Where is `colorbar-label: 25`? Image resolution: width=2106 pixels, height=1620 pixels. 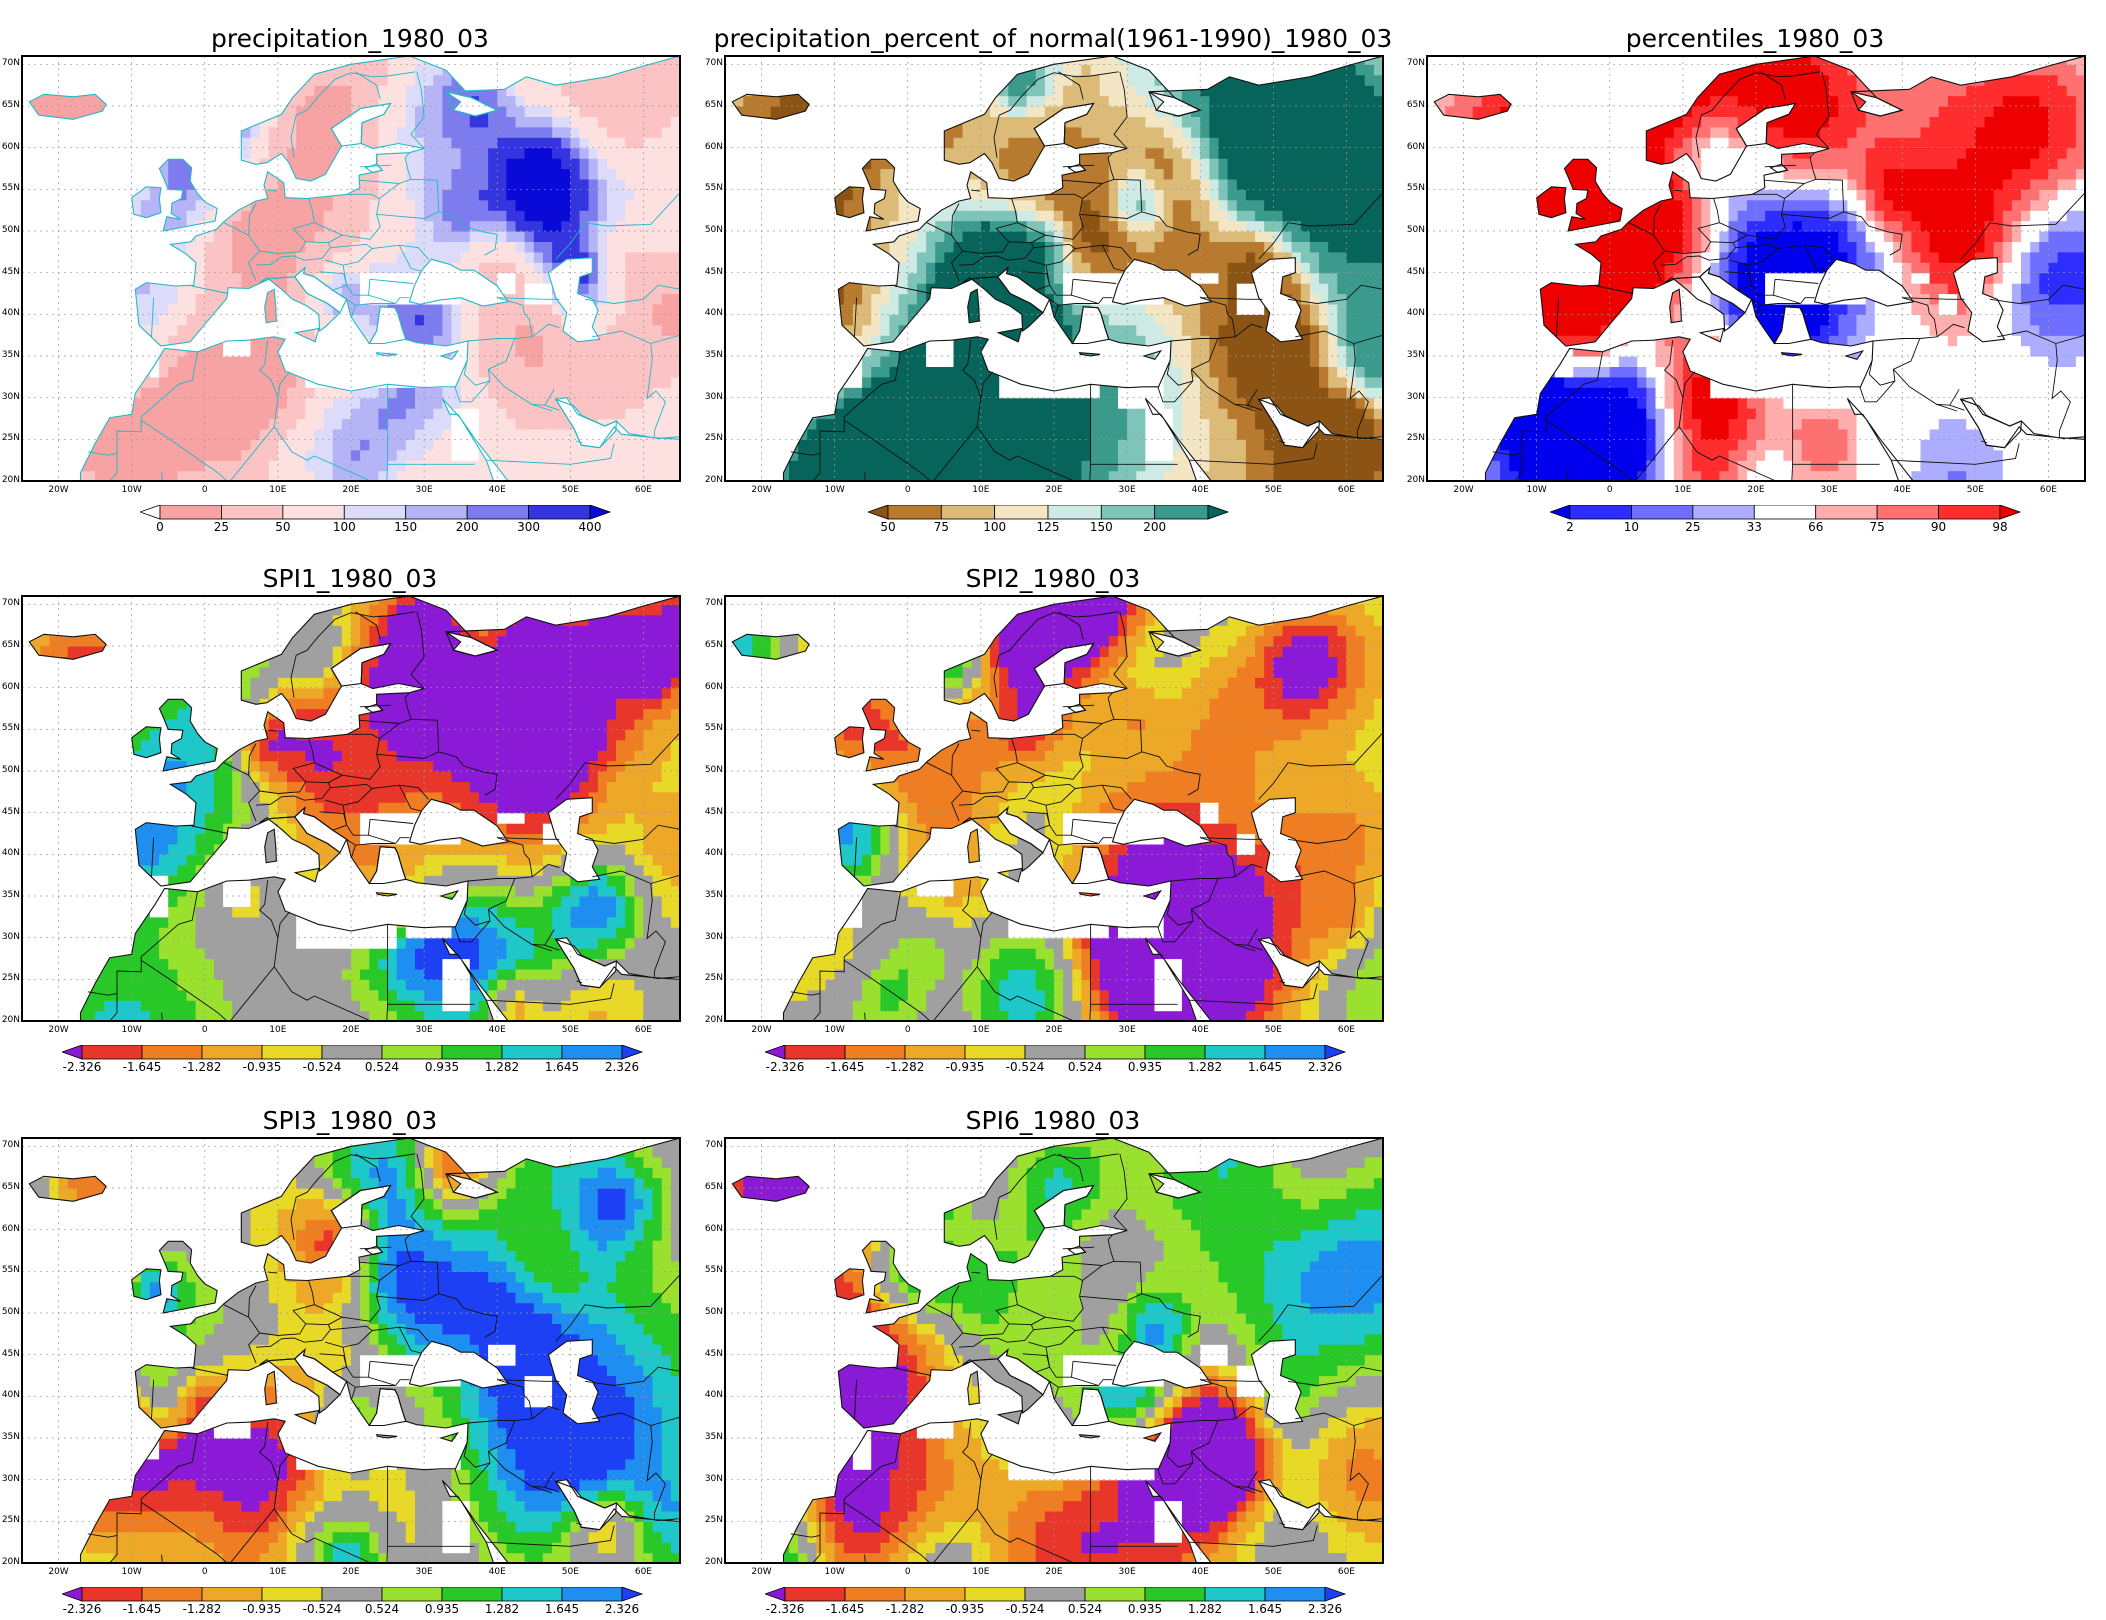
colorbar-label: 25 is located at coordinates (221, 527).